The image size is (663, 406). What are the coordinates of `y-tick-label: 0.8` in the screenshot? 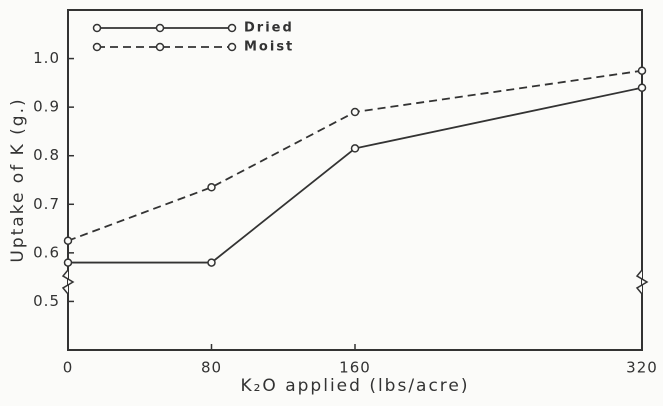 It's located at (46, 155).